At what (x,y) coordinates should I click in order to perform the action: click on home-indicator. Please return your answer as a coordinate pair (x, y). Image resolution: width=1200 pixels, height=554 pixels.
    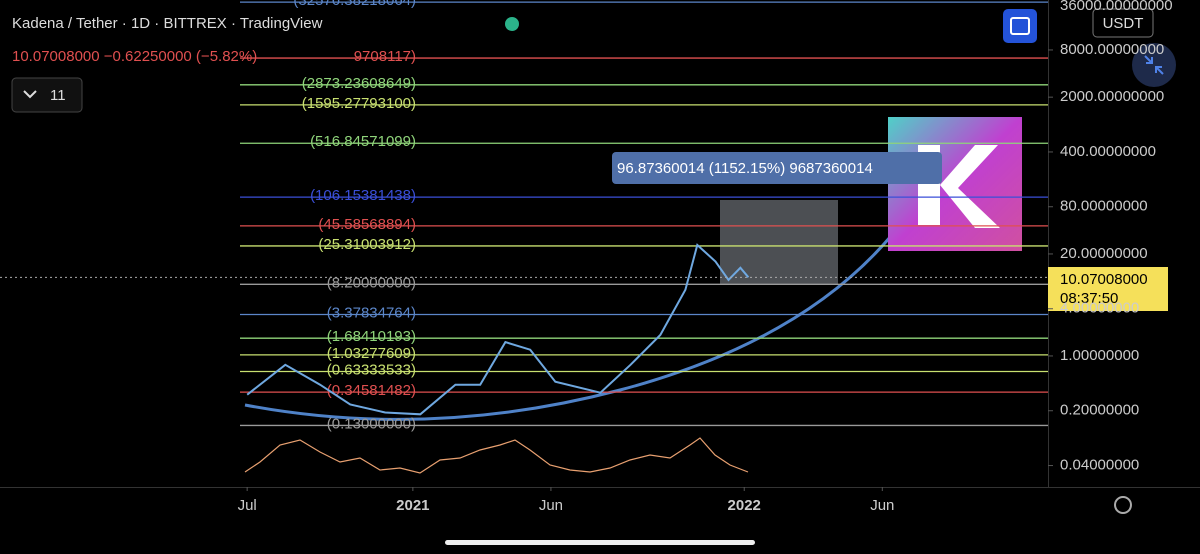
    Looking at the image, I should click on (600, 542).